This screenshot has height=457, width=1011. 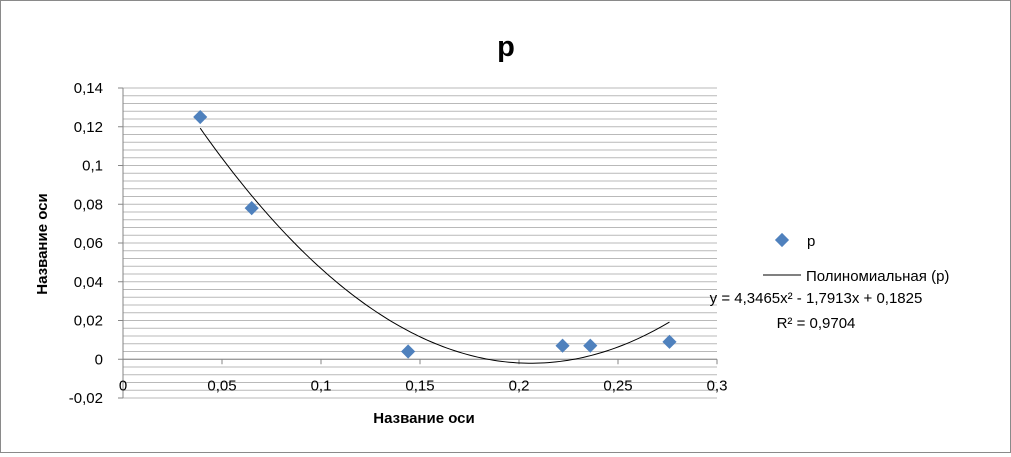 What do you see at coordinates (123, 385) in the screenshot?
I see `x-tick-label: 0` at bounding box center [123, 385].